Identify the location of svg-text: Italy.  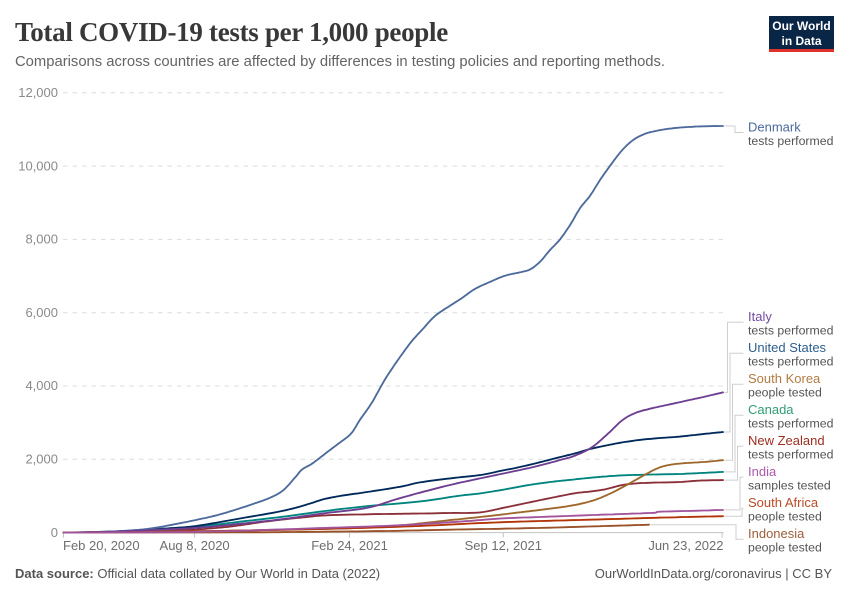
(760, 316).